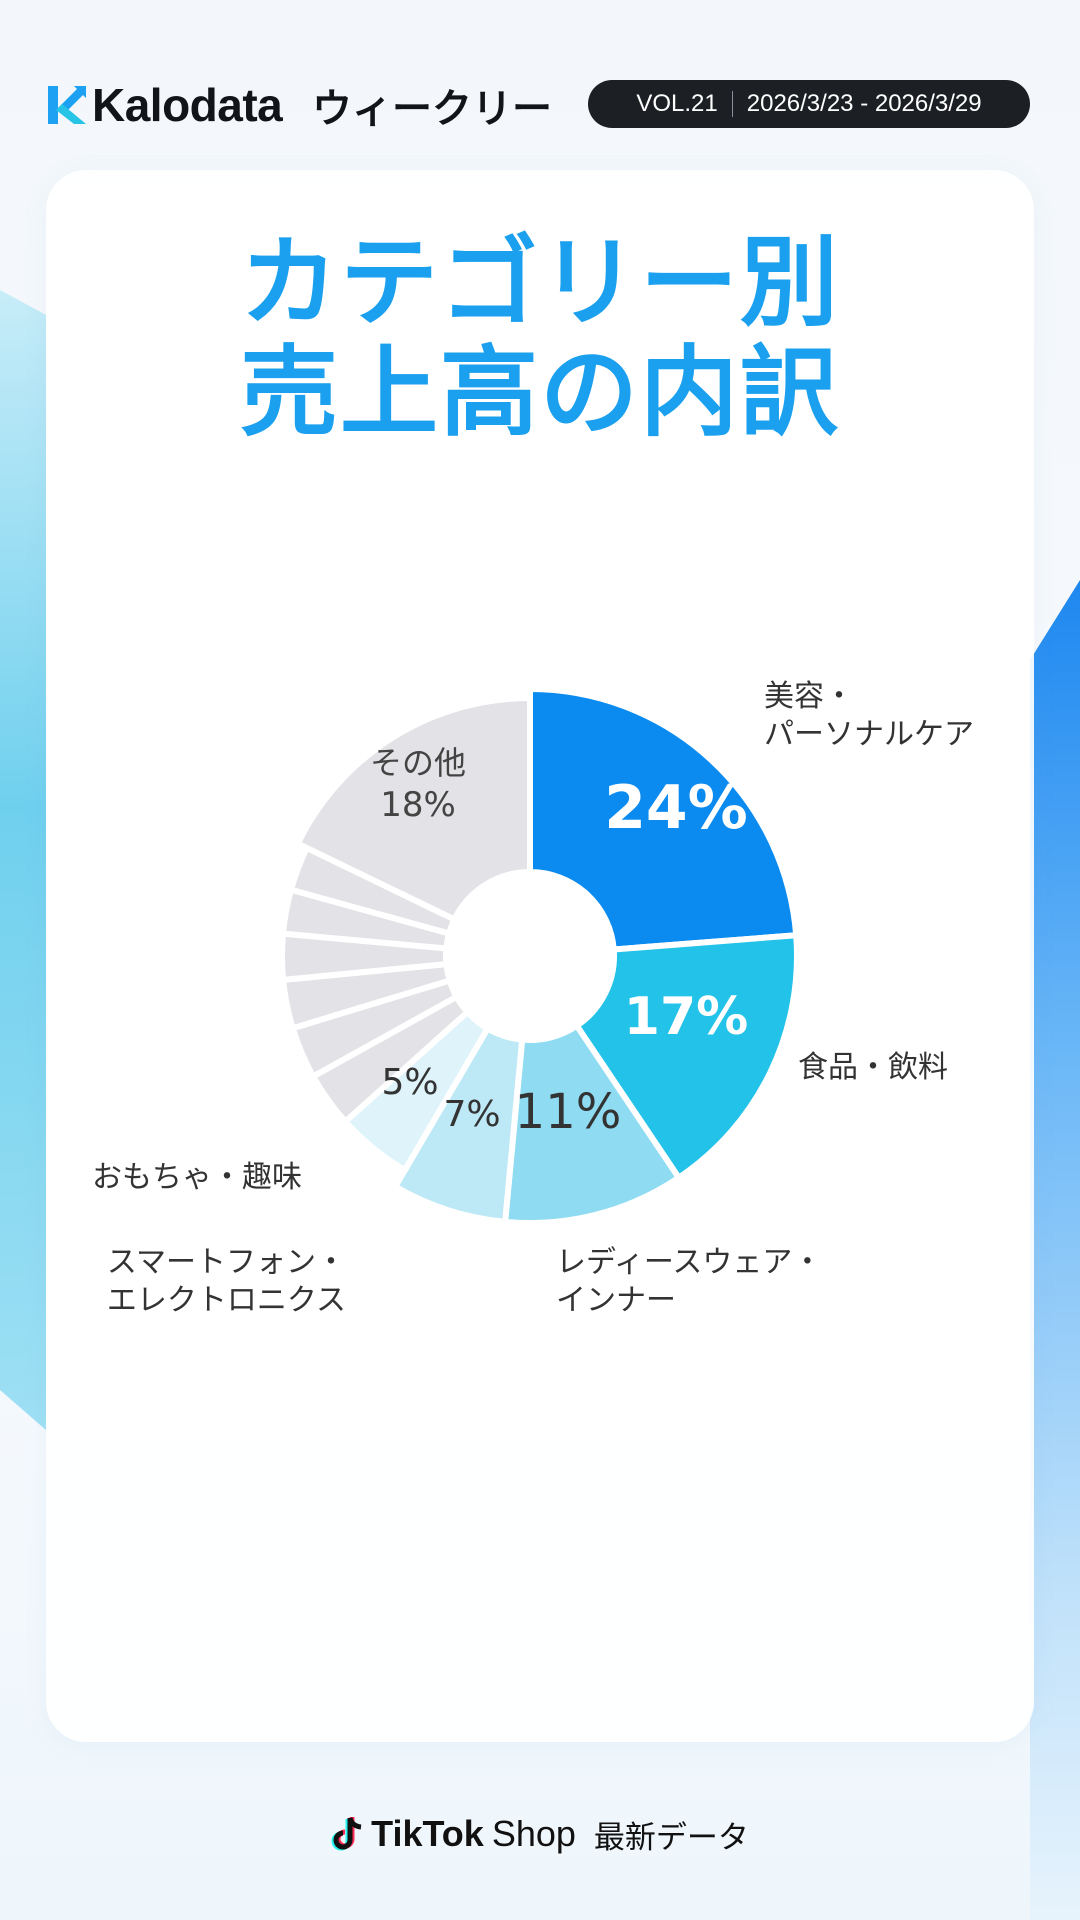 The width and height of the screenshot is (1080, 1920). I want to click on date-range: 2026/3/23 - 2026/3/29, so click(864, 103).